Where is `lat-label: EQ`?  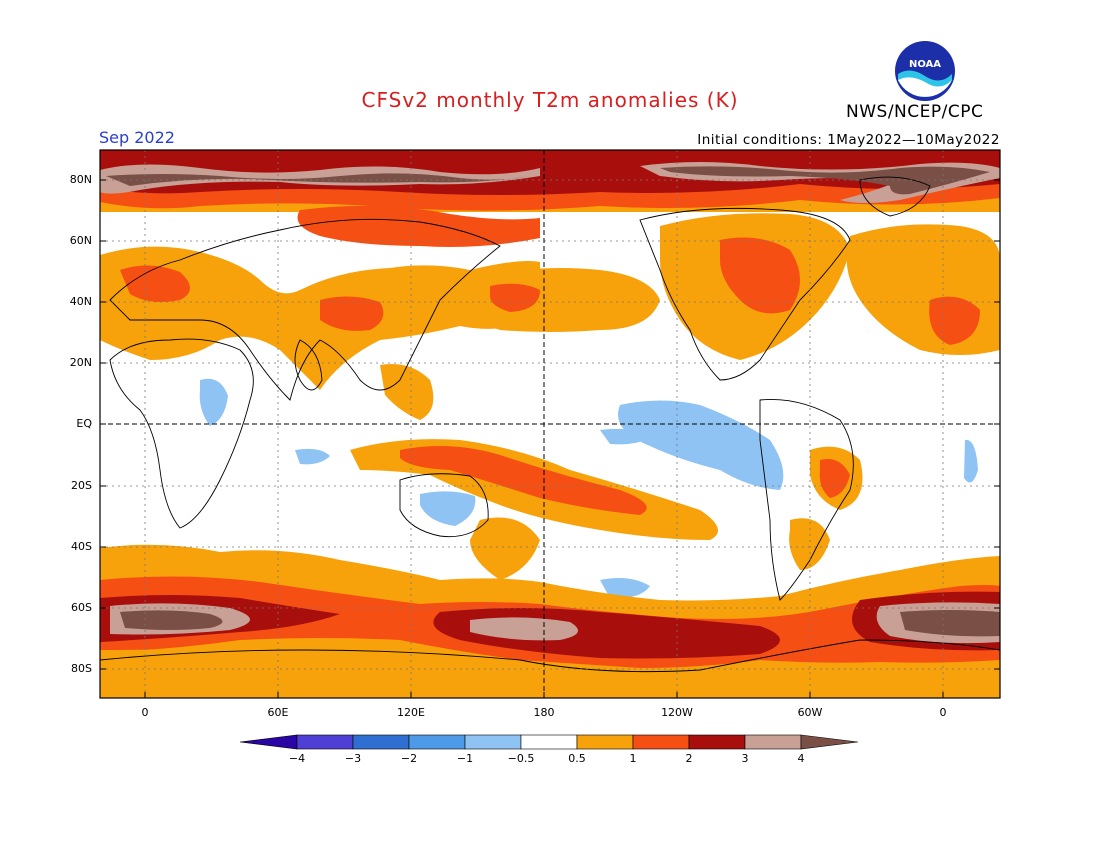 lat-label: EQ is located at coordinates (84, 423).